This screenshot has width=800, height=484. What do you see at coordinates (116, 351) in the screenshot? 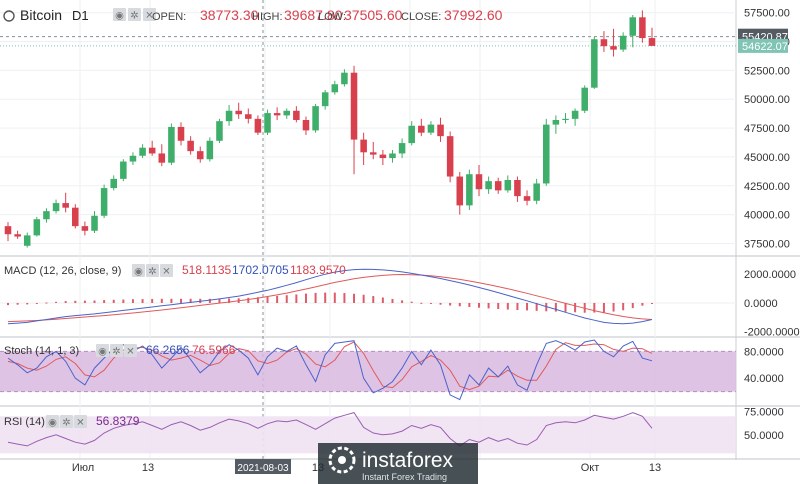
I see `stoch-settings-icon: ✲` at bounding box center [116, 351].